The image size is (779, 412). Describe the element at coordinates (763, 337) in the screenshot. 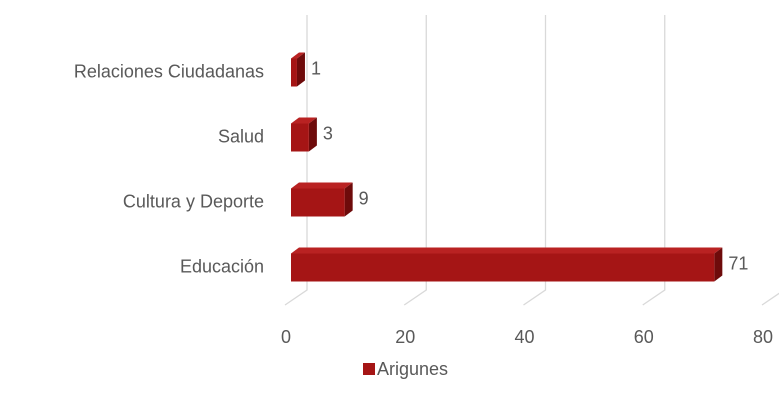

I see `x-tick-label: 80` at that location.